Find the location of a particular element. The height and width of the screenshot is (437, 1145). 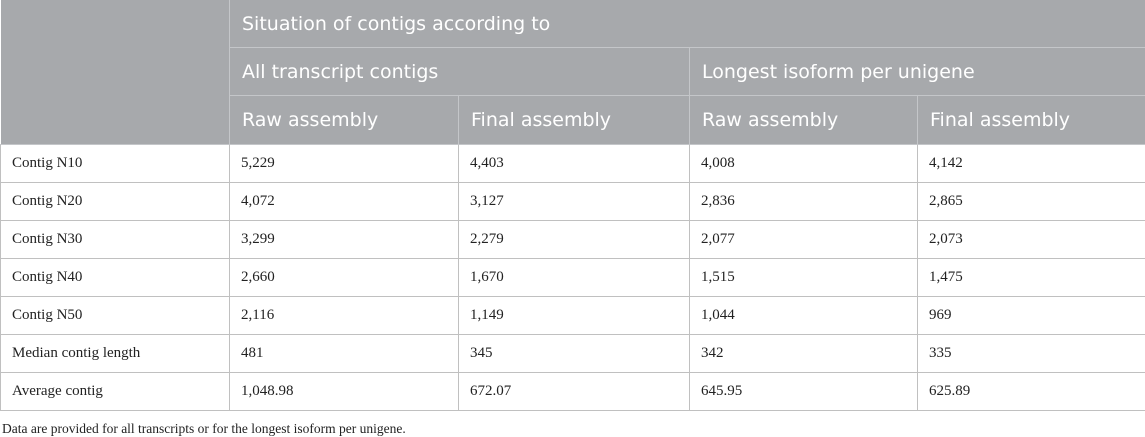

table-row: Contig N20 4,072 3,127 2,836 2,865 is located at coordinates (572, 201).